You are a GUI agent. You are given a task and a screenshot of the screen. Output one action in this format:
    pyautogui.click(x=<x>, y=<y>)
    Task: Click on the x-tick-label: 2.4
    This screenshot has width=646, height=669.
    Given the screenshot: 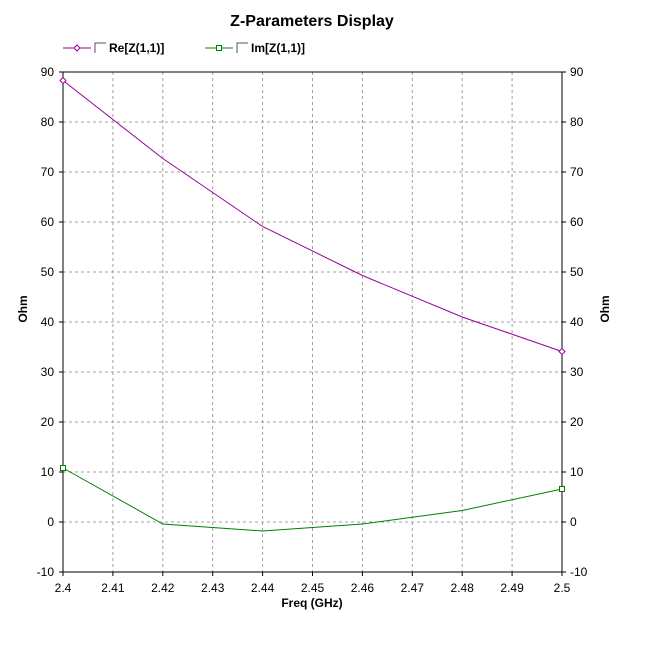 What is the action you would take?
    pyautogui.click(x=63, y=588)
    